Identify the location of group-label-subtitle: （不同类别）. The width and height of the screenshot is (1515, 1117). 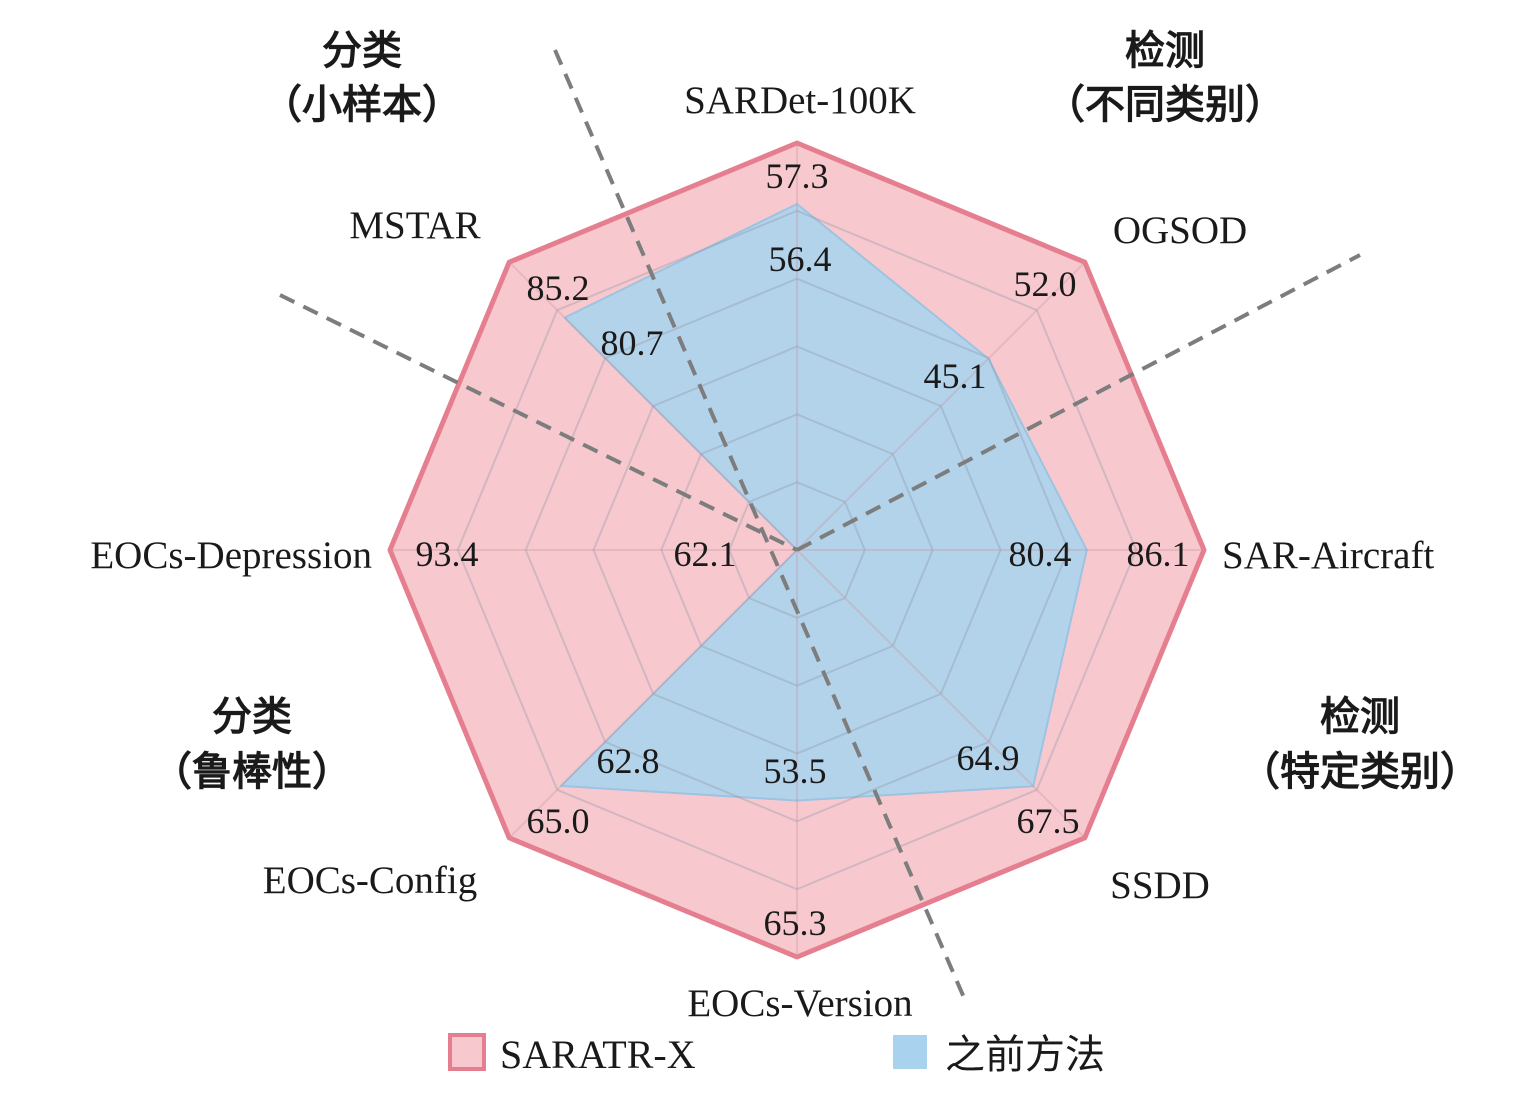
(1165, 104).